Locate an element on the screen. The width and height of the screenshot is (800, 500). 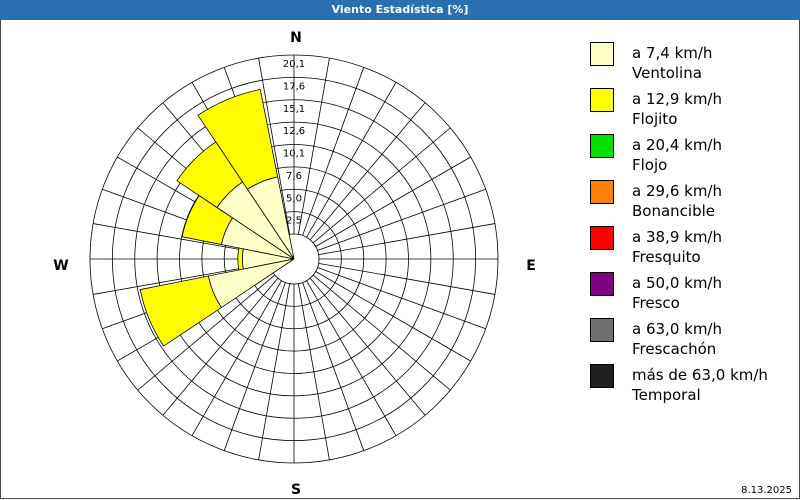
legend-item: a 38,9 km/h Fresquito is located at coordinates (690, 249).